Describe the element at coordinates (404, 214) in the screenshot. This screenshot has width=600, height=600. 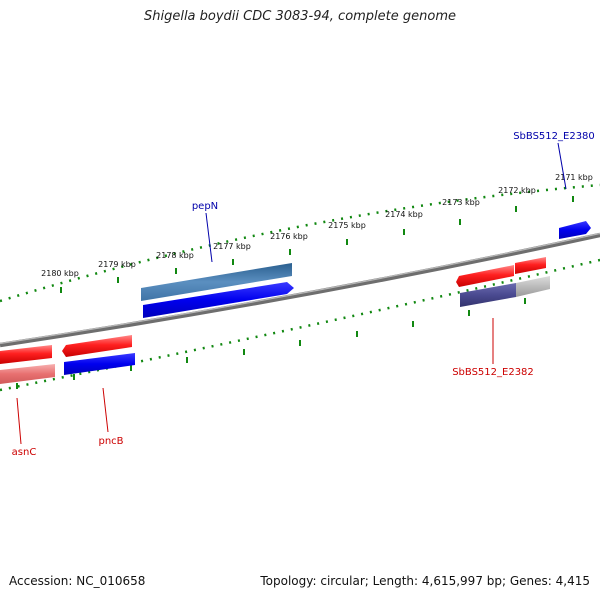
I see `tick-label-2174: 2174 kbp` at that location.